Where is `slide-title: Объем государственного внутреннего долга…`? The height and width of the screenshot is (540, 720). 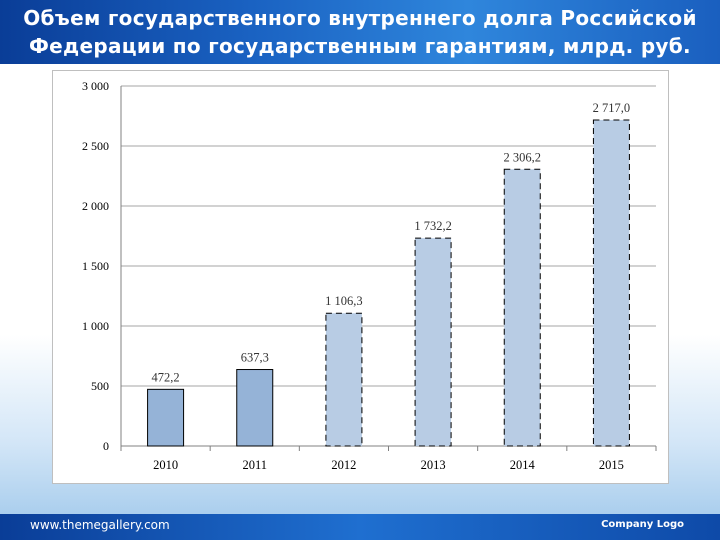
slide-title: Объем государственного внутреннего долга… is located at coordinates (360, 32).